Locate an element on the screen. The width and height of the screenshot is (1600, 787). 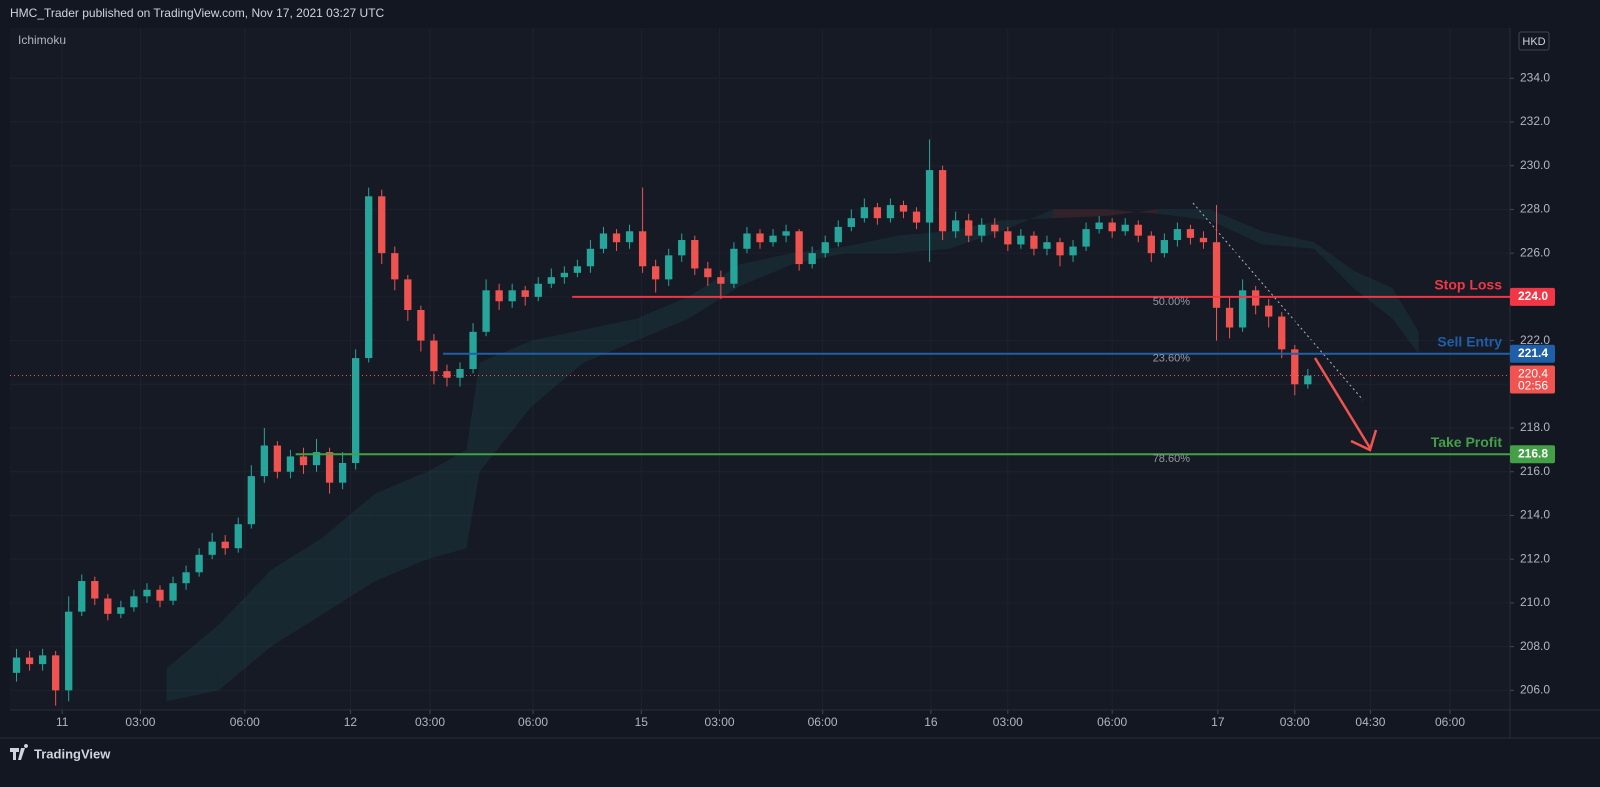
y-tick-label: 214.0 is located at coordinates (1535, 515).